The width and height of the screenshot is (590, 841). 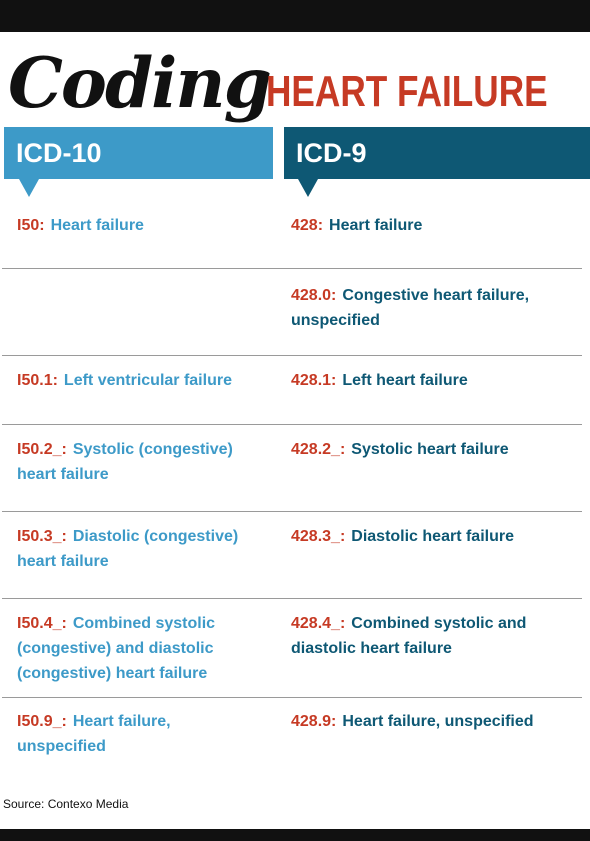 I want to click on entry-line: I50.3_: Diastolic (congestive), so click(x=127, y=536).